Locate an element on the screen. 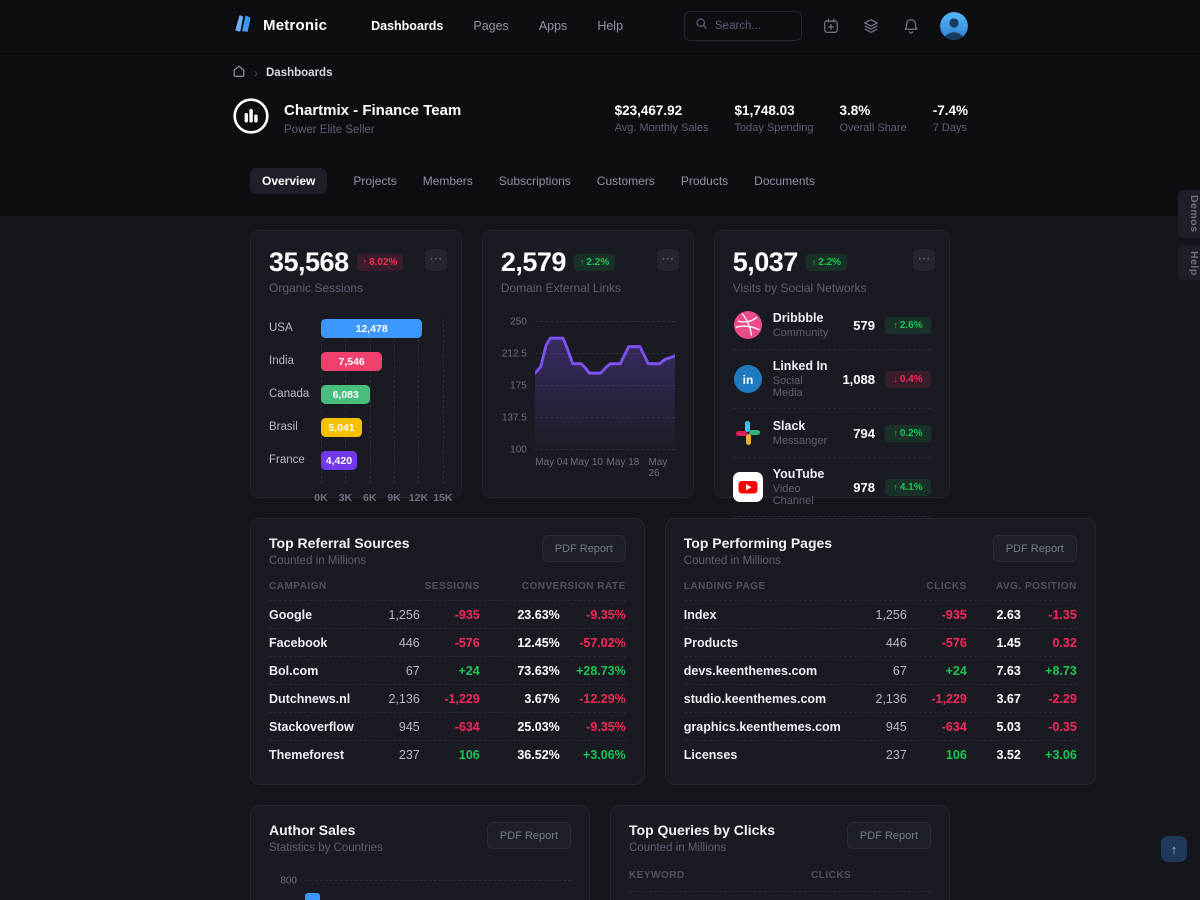 The height and width of the screenshot is (900, 1200). line-chart-x-axis: May 04 May 10 May 18 May 26 is located at coordinates (601, 468).